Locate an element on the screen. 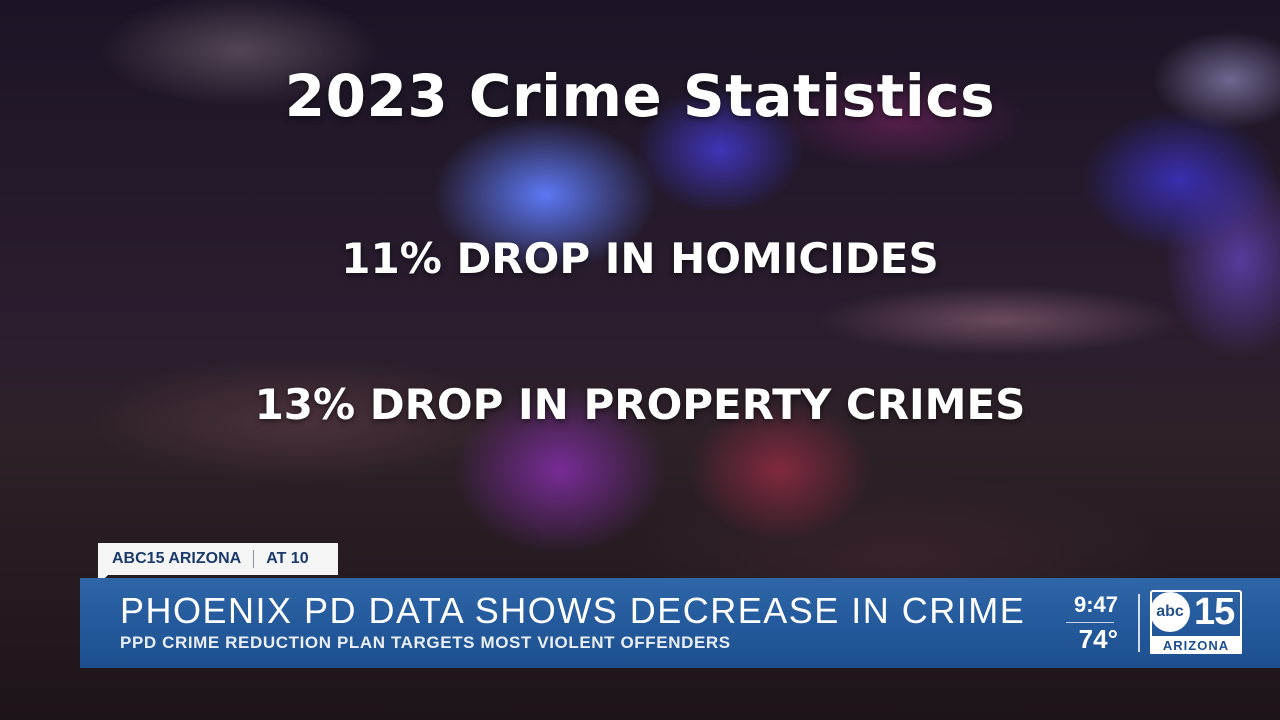  station-name: ABC15 ARIZONA is located at coordinates (177, 558).